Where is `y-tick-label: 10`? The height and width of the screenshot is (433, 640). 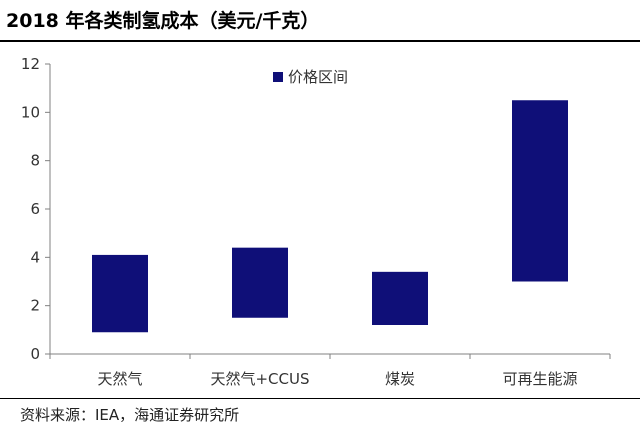 y-tick-label: 10 is located at coordinates (30, 112).